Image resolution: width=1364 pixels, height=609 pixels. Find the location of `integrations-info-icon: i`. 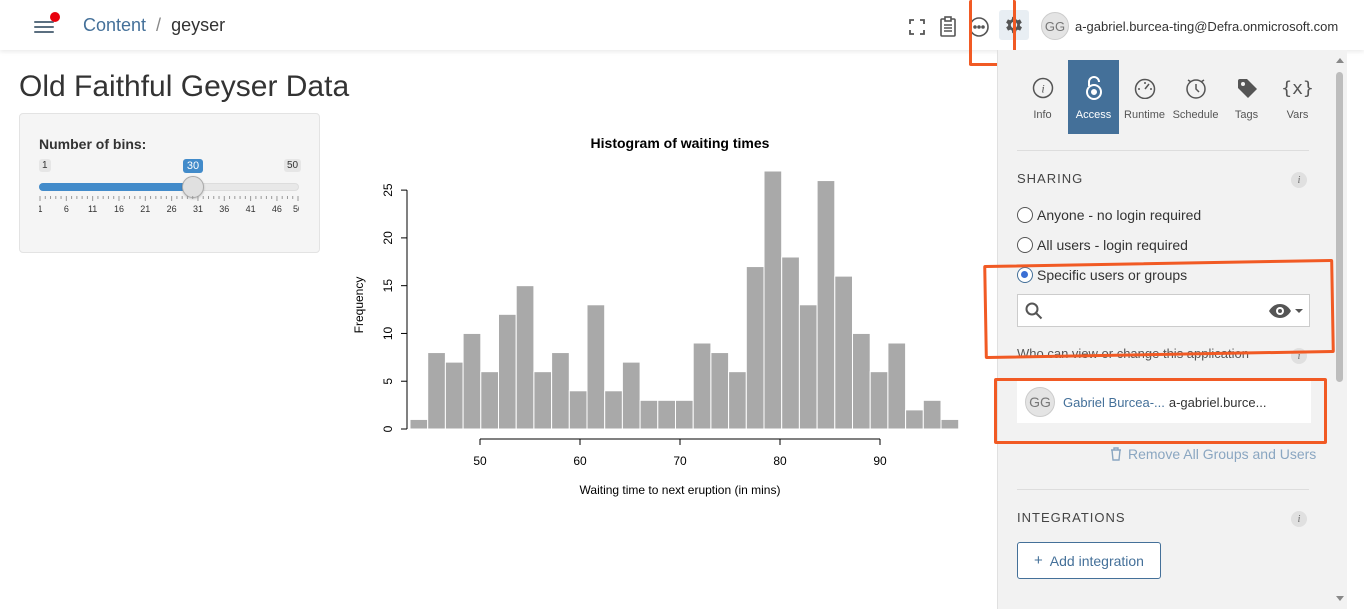

integrations-info-icon: i is located at coordinates (1299, 519).